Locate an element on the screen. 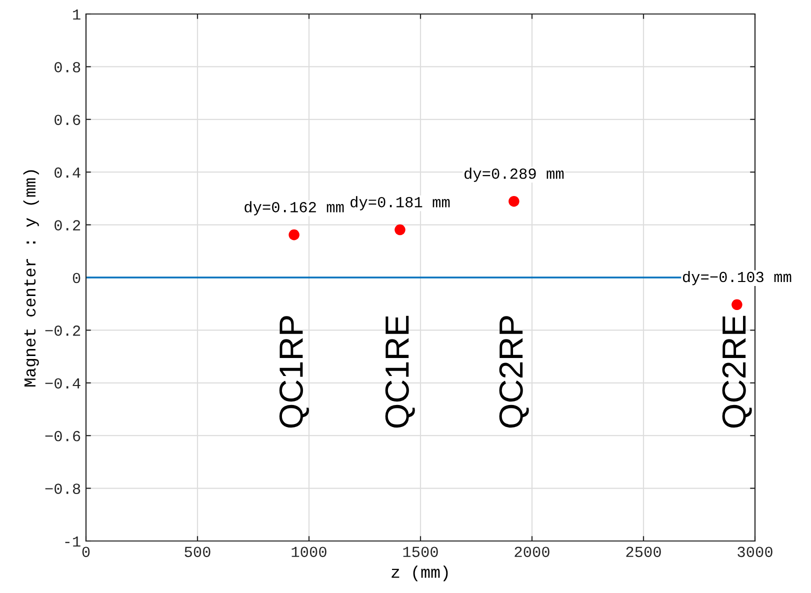 The height and width of the screenshot is (593, 811). y-tick-label: -1 is located at coordinates (72, 541).